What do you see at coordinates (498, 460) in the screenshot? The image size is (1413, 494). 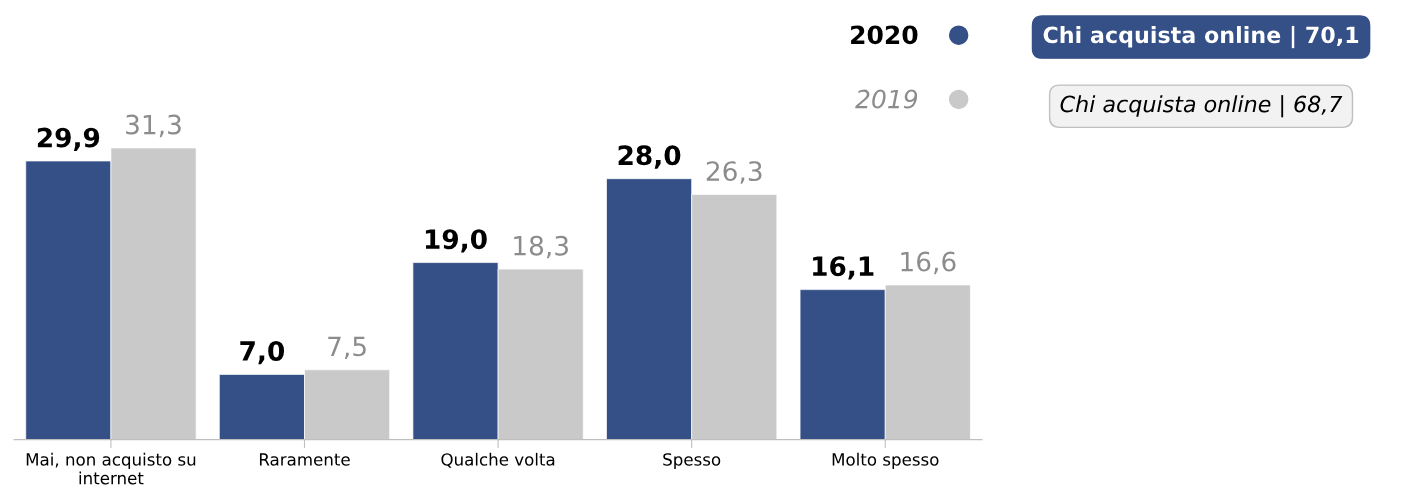 I see `x-tick-label: Qualche volta` at bounding box center [498, 460].